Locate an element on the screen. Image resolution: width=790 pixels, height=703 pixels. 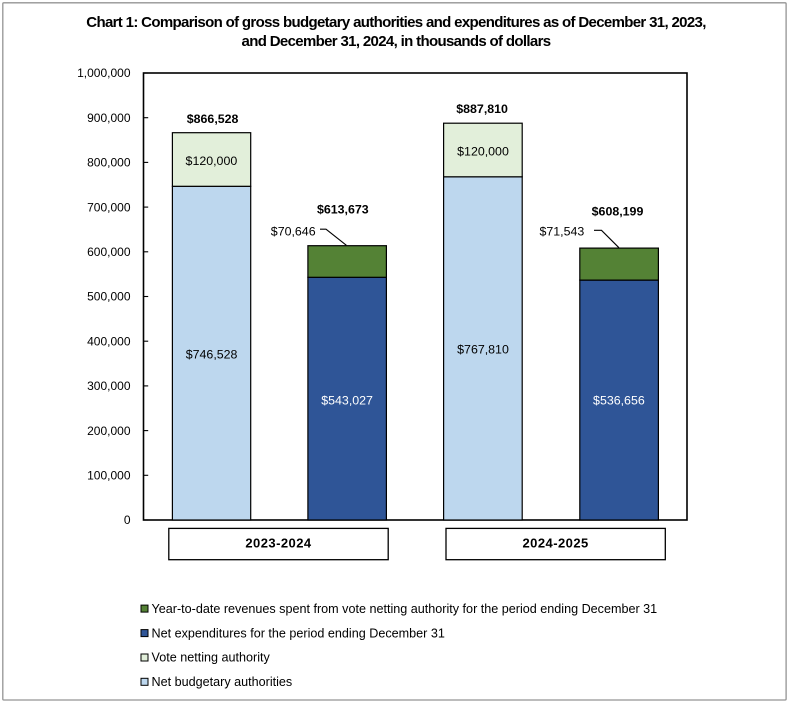
svg-text: $866,528 is located at coordinates (213, 119).